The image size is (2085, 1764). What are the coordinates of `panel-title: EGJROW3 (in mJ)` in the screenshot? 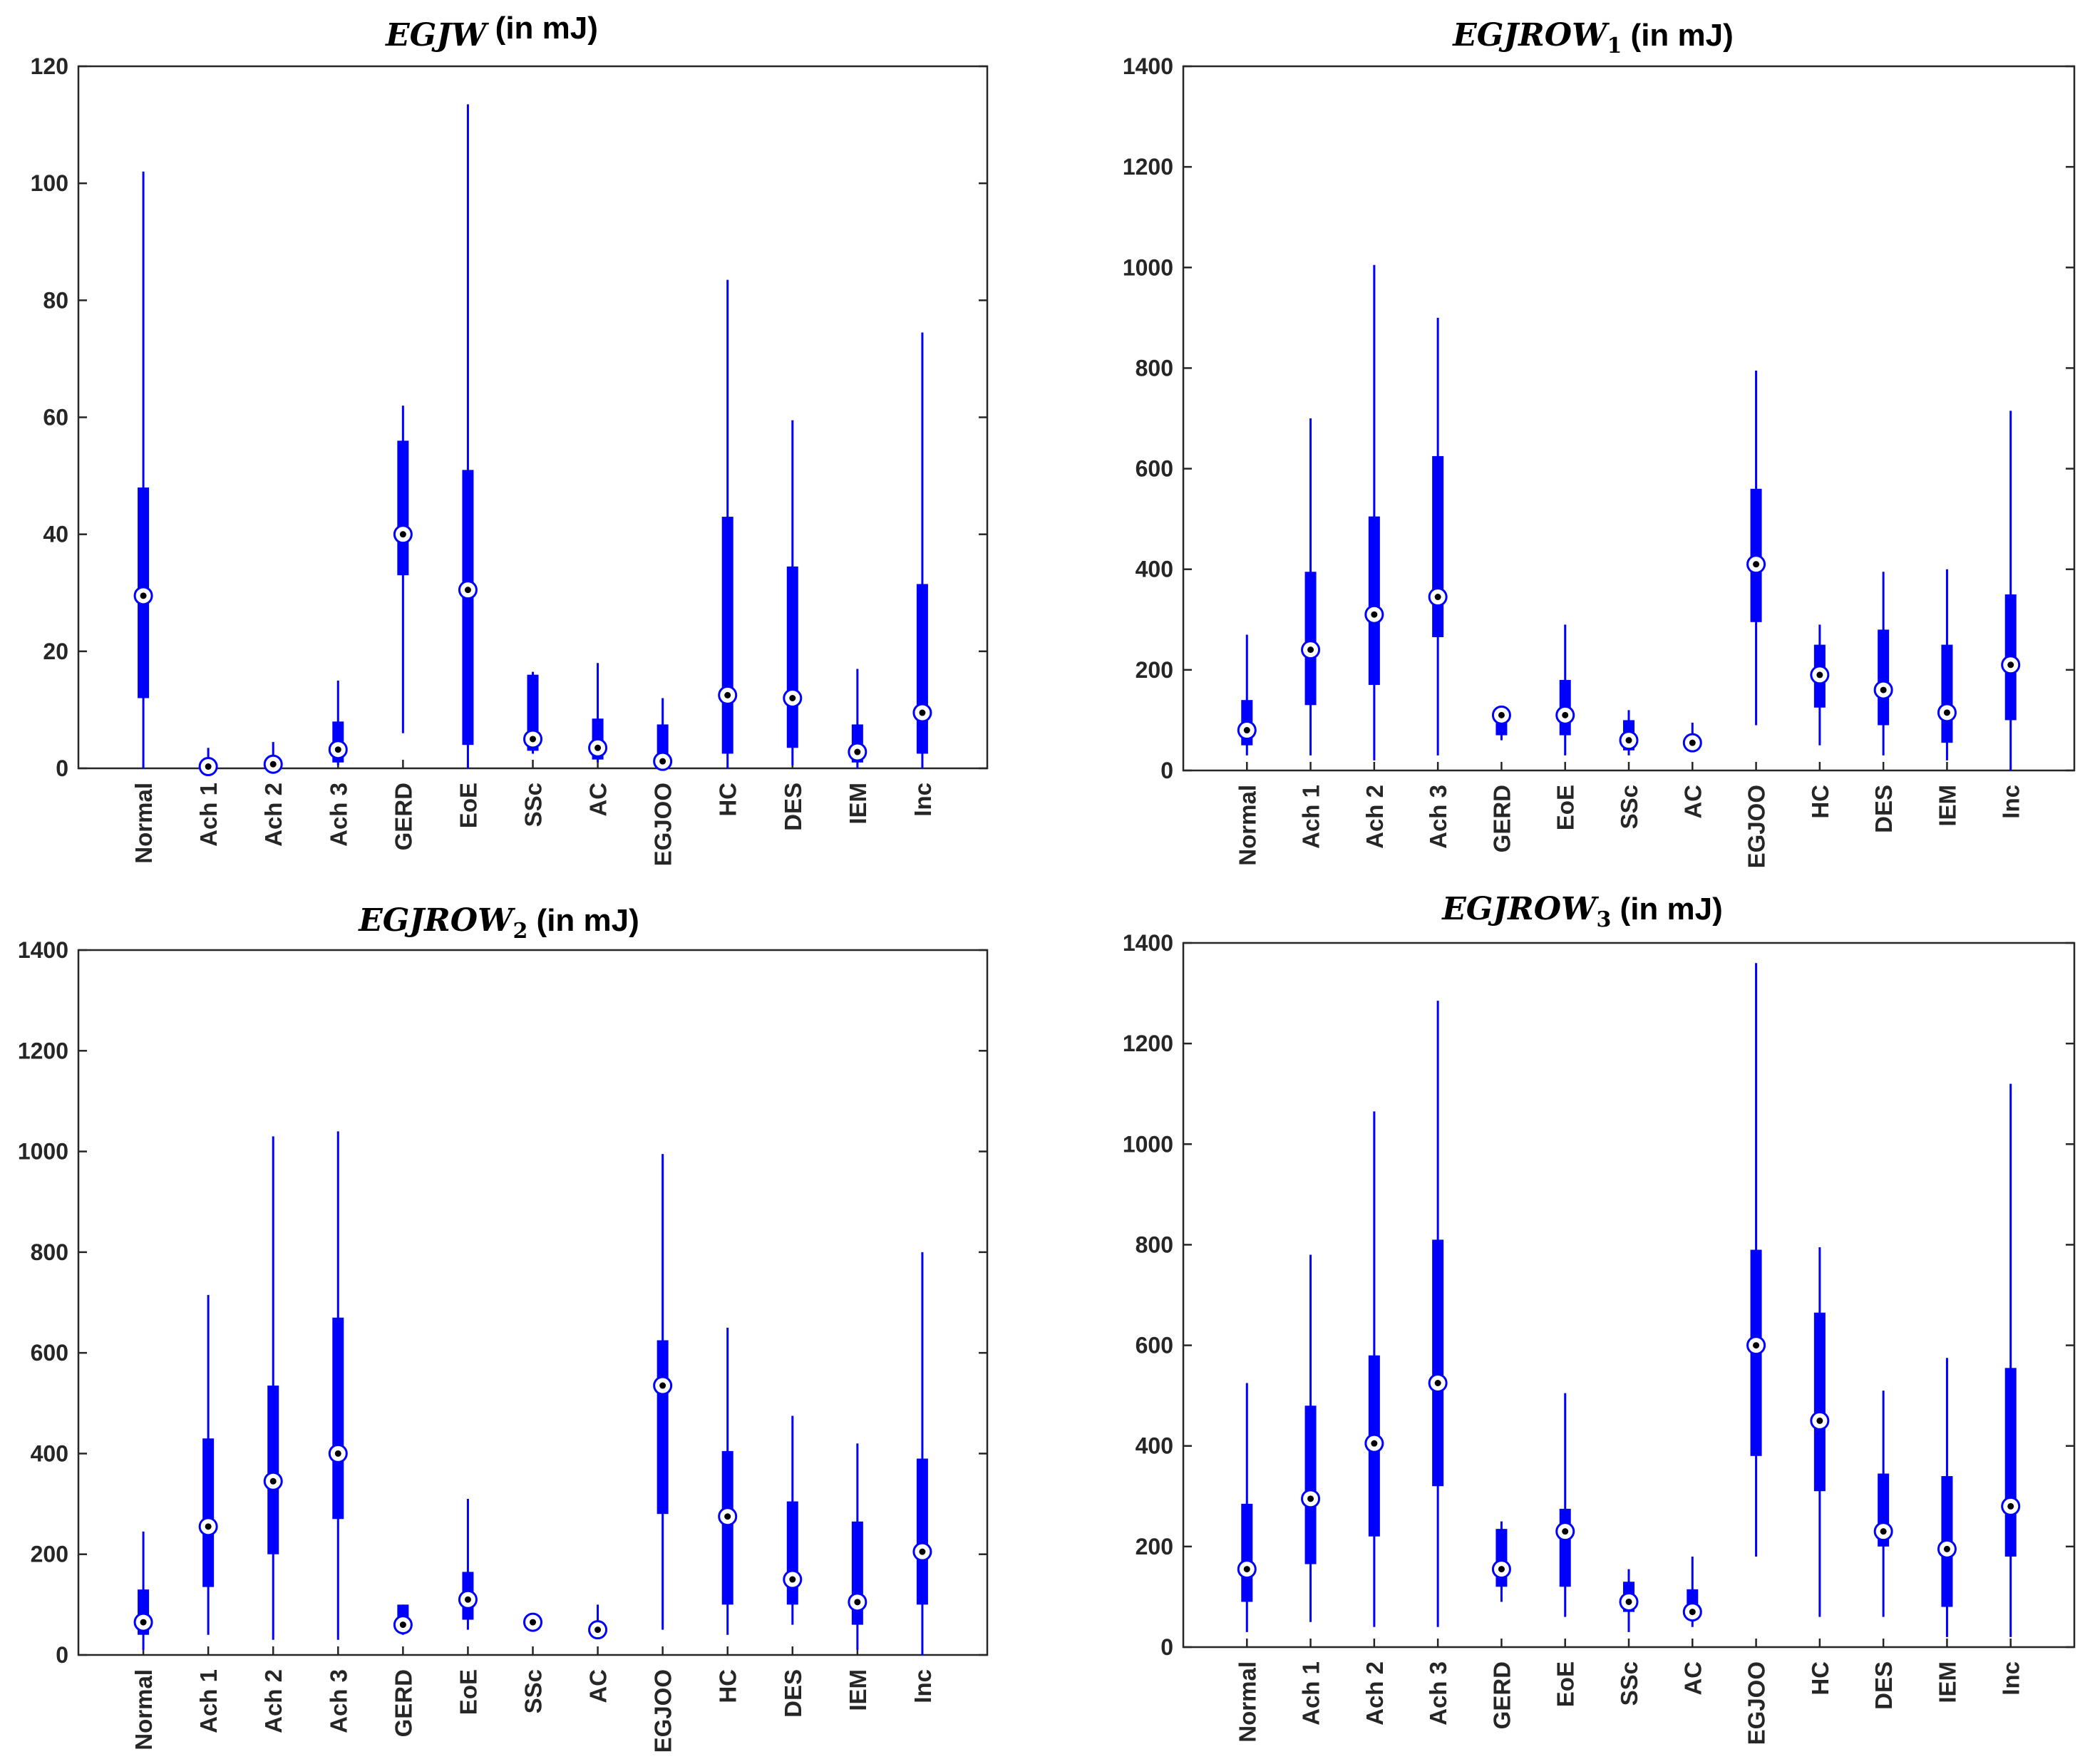 It's located at (1582, 912).